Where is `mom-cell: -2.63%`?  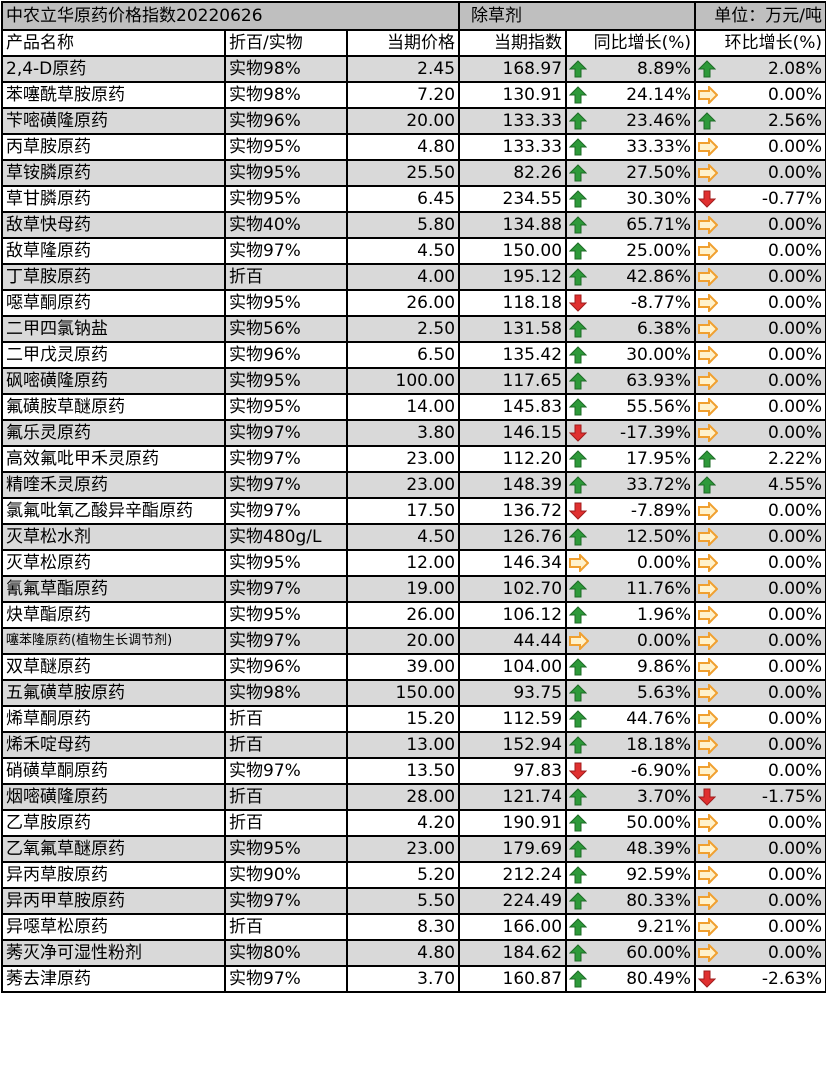 mom-cell: -2.63% is located at coordinates (760, 979).